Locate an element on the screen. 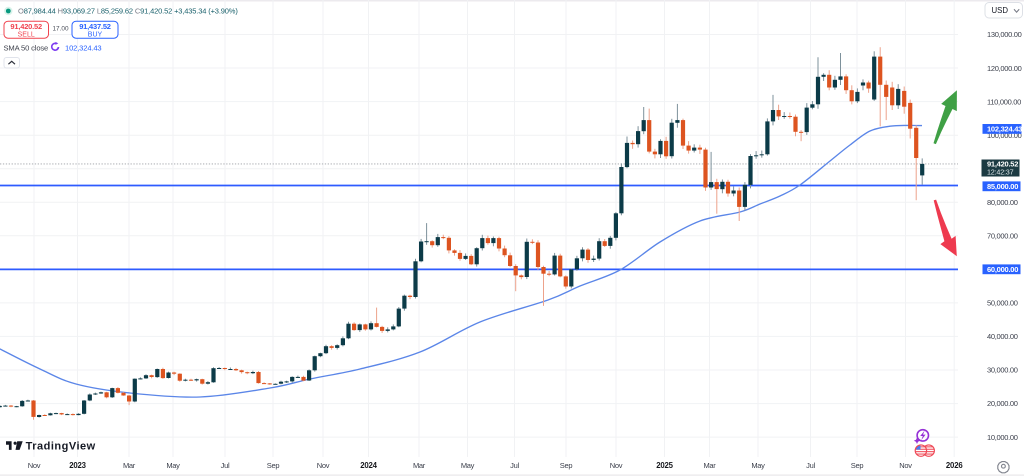 The height and width of the screenshot is (476, 1024). svg-text: 110,000.00 is located at coordinates (1004, 101).